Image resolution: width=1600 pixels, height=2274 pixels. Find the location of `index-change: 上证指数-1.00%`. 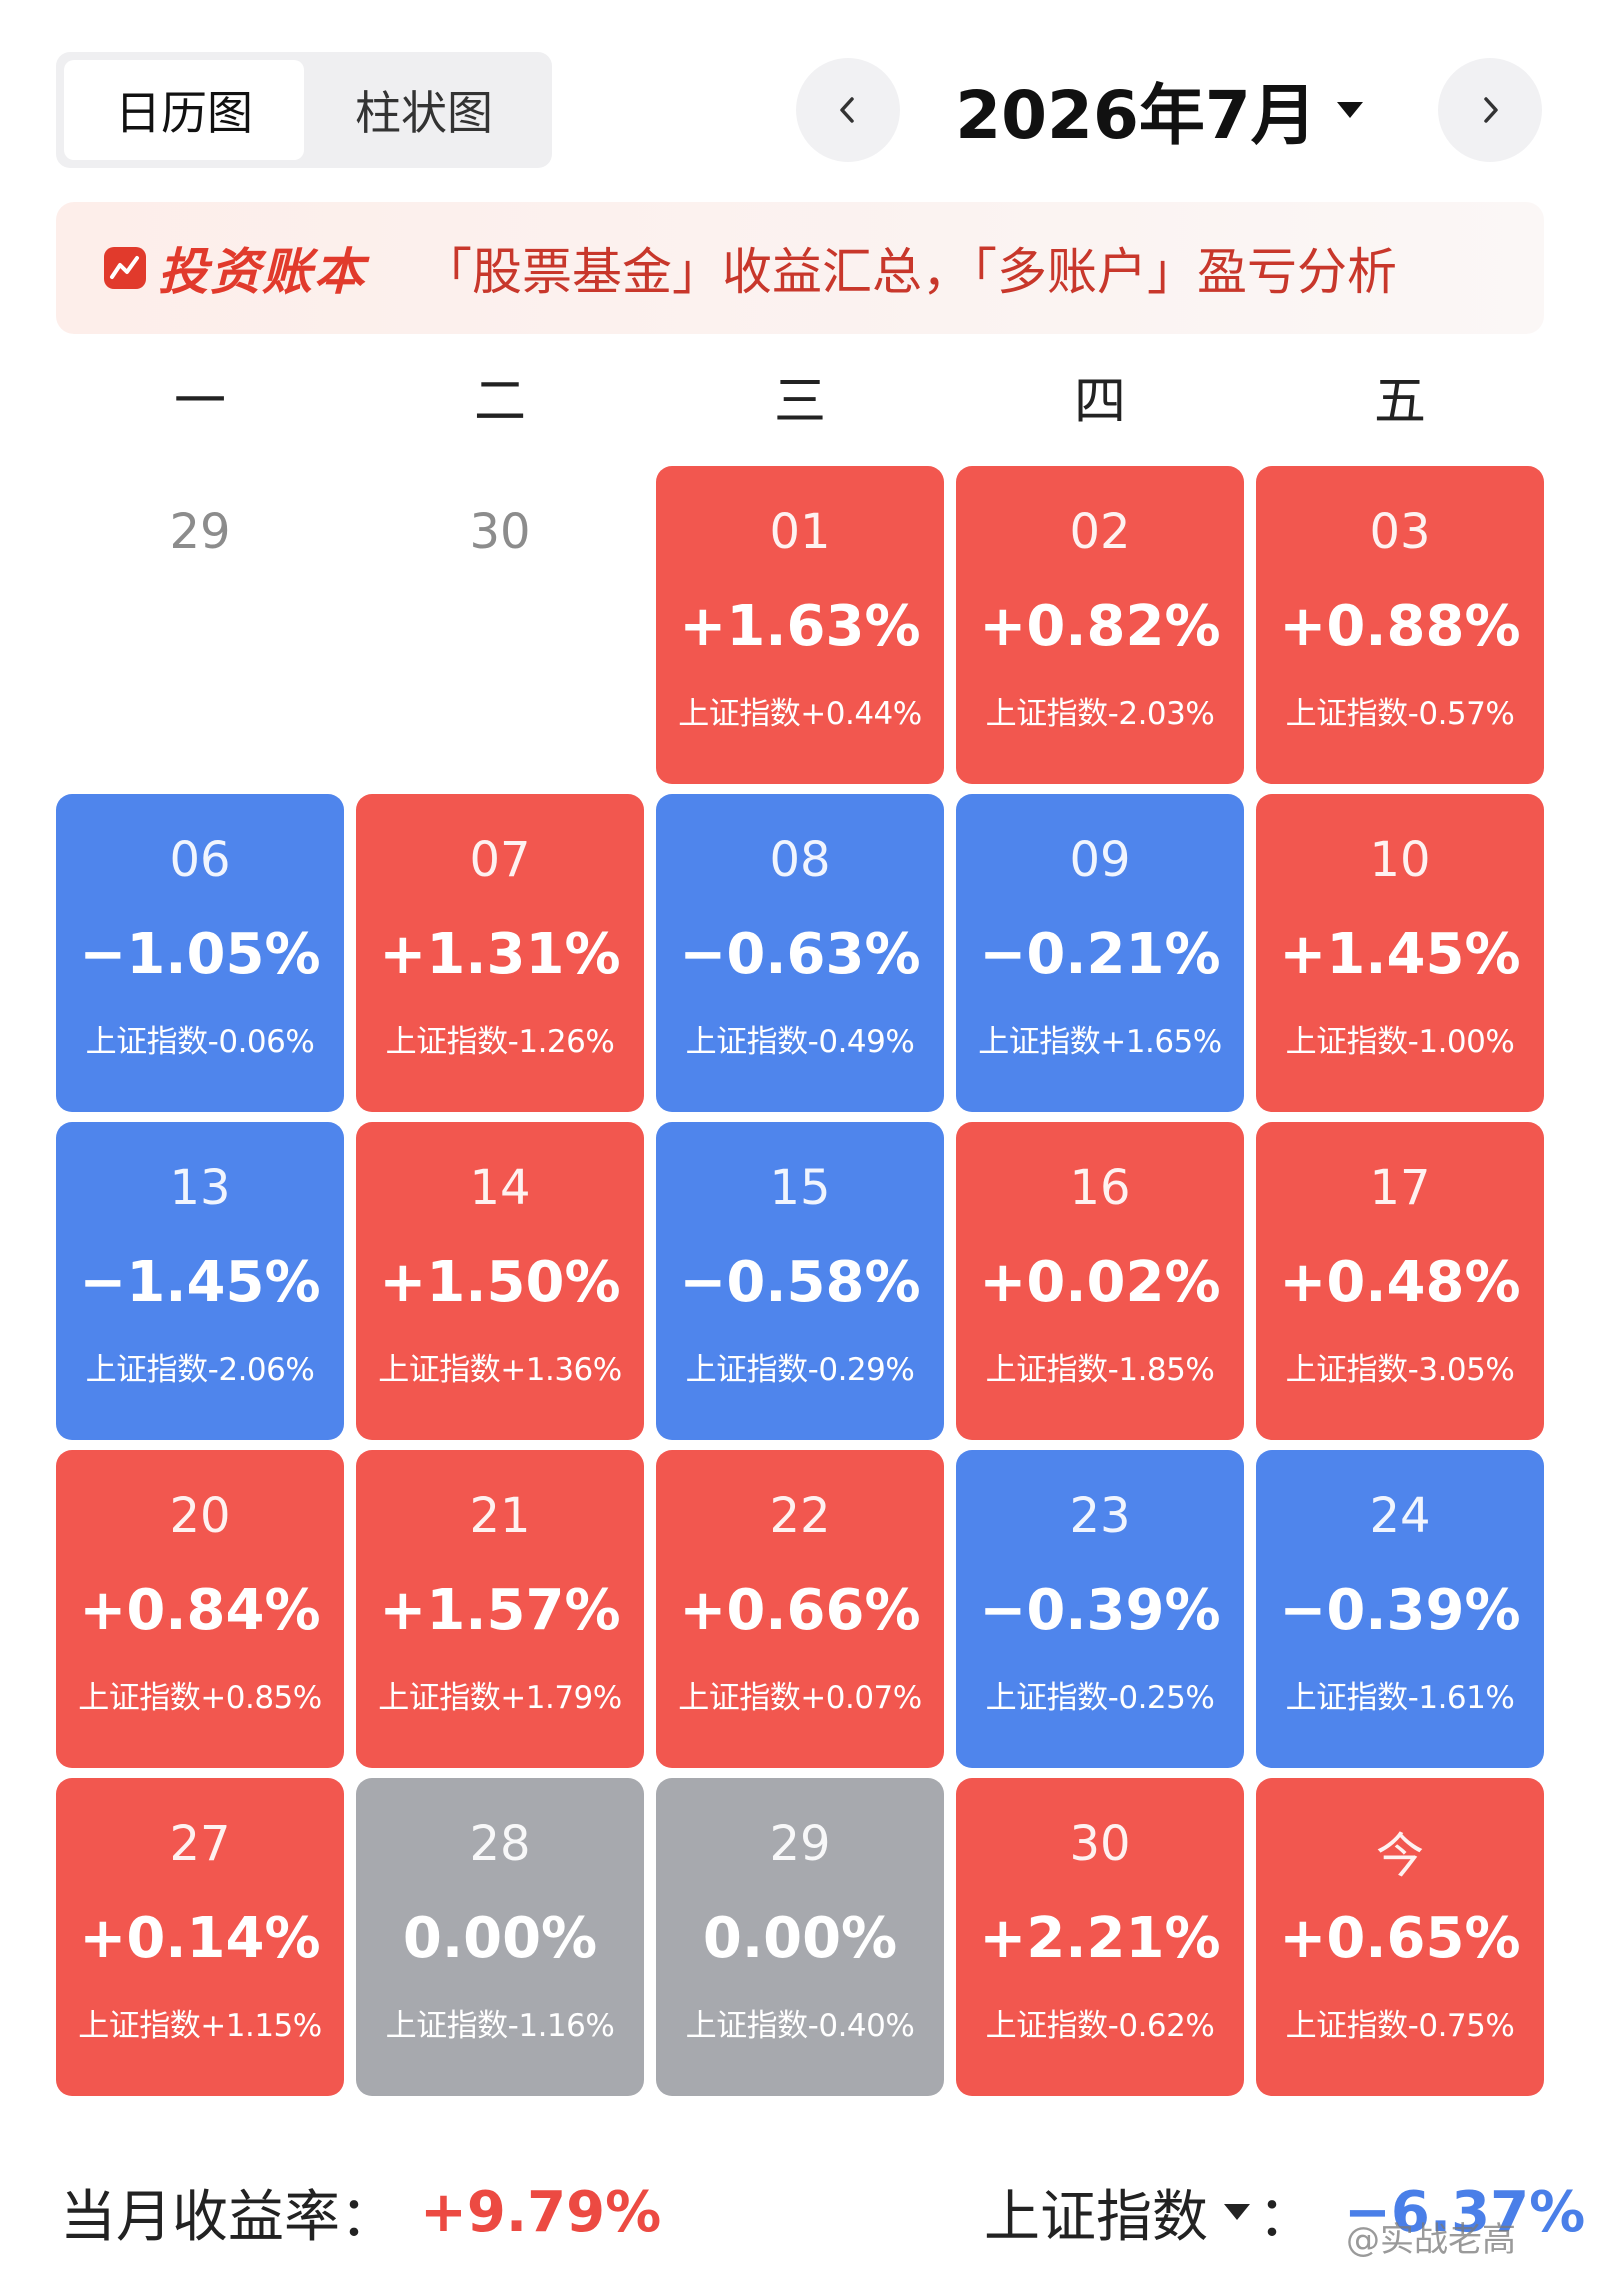

index-change: 上证指数-1.00% is located at coordinates (1400, 1042).